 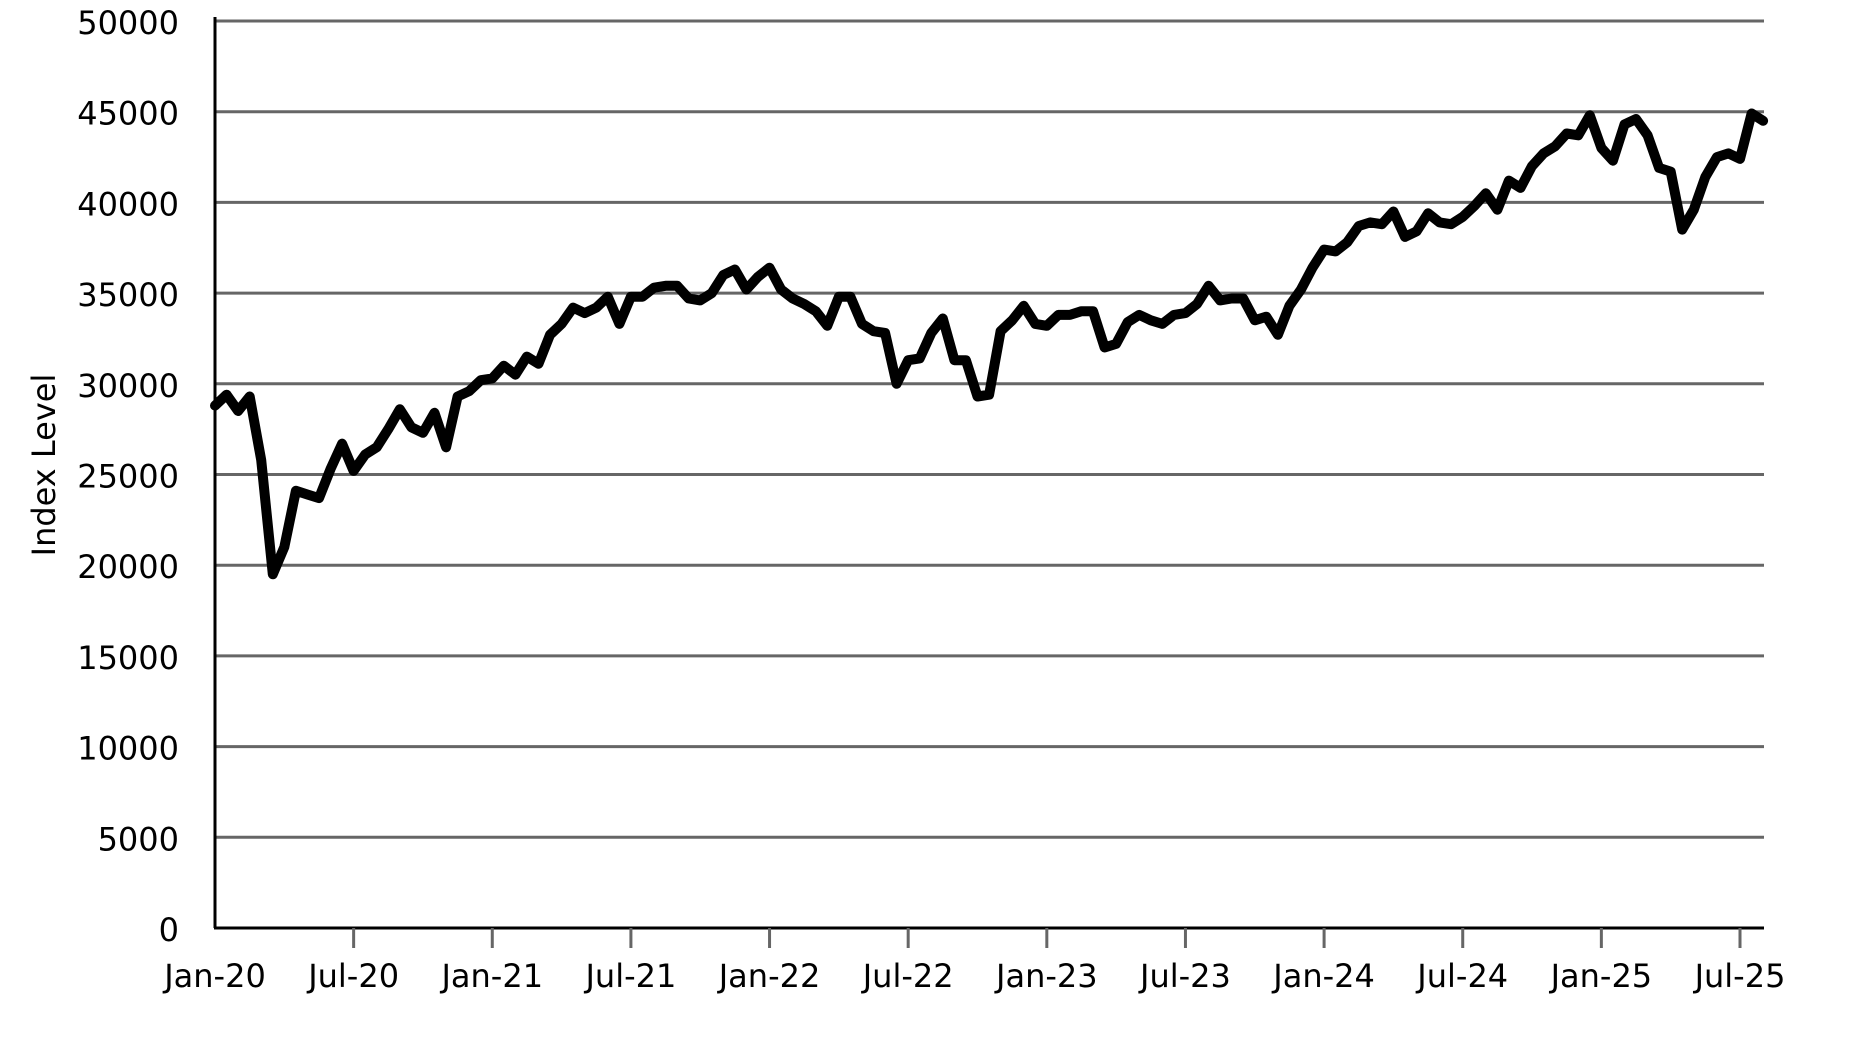 I want to click on y-tick-label: 30000, so click(x=128, y=386).